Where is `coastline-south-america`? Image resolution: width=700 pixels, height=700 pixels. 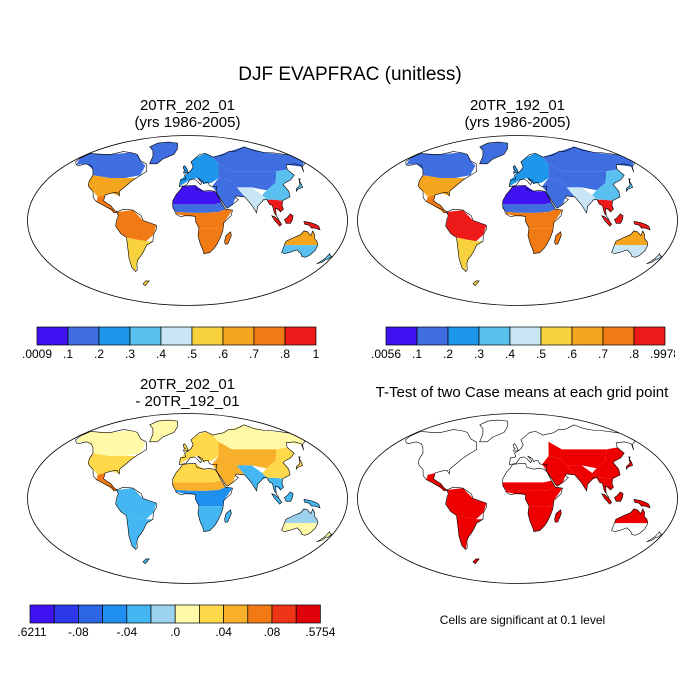 coastline-south-america is located at coordinates (136, 518).